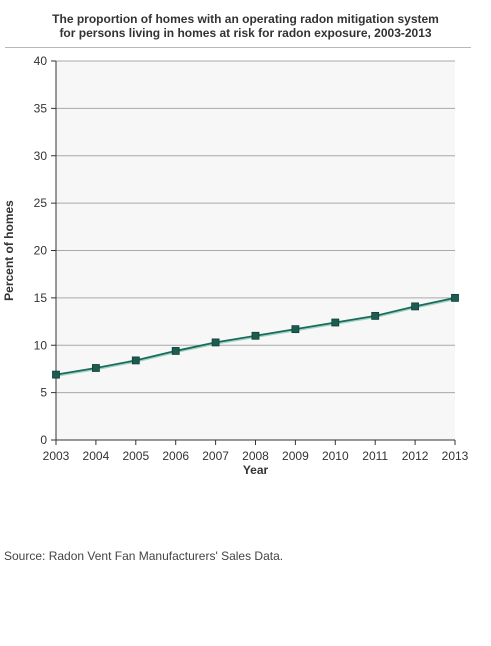 The height and width of the screenshot is (646, 491). What do you see at coordinates (256, 470) in the screenshot?
I see `x-axis-title: Year` at bounding box center [256, 470].